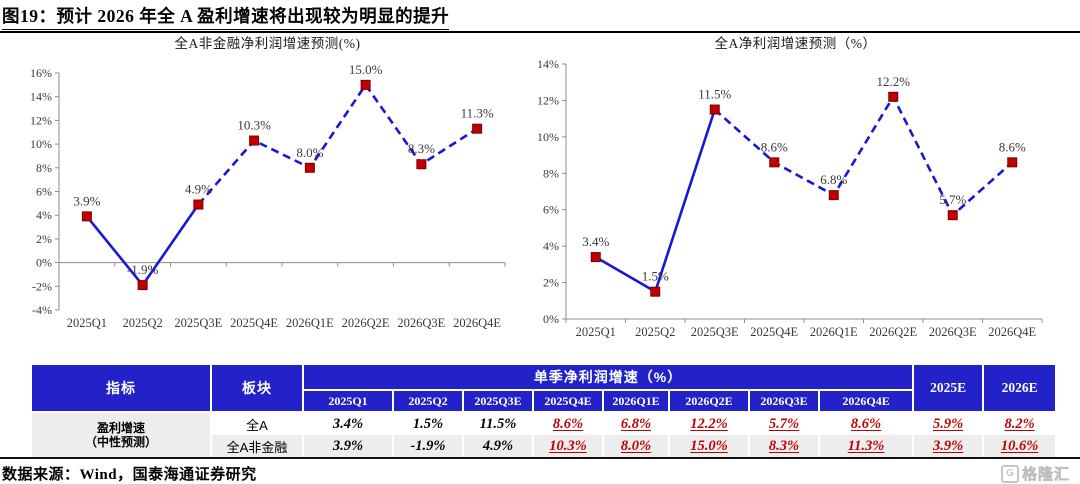 Image resolution: width=1080 pixels, height=484 pixels. What do you see at coordinates (254, 125) in the screenshot?
I see `data-point-label: 10.3%` at bounding box center [254, 125].